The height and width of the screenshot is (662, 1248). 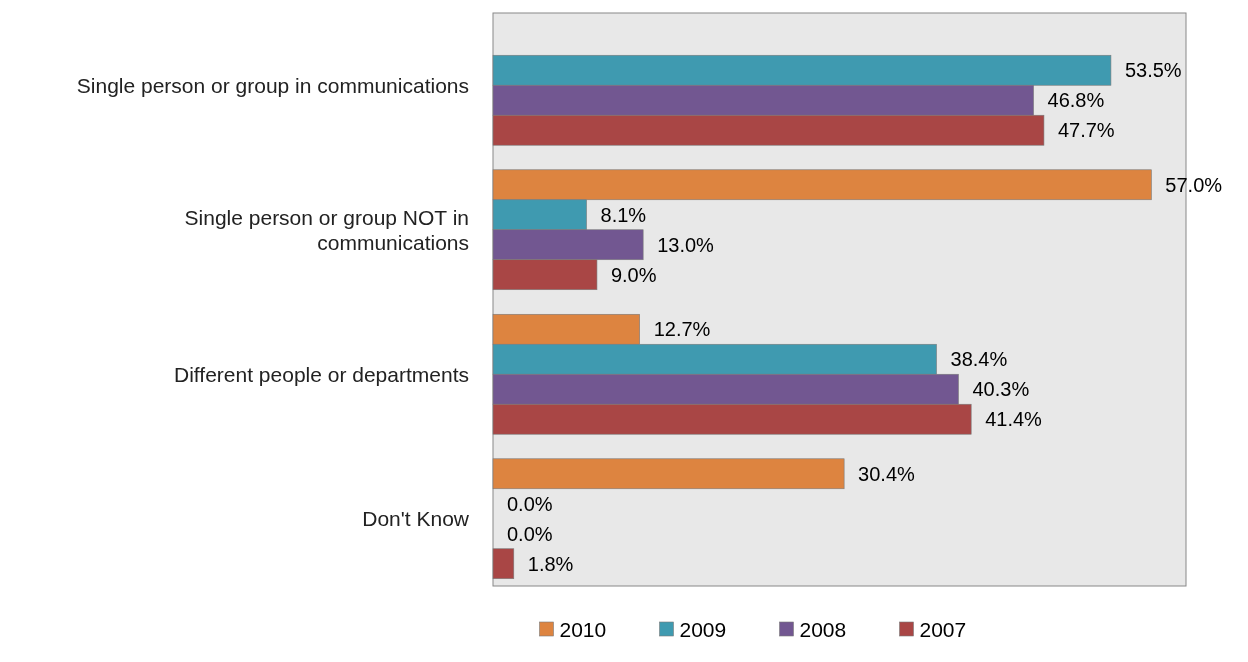 I want to click on data-label: 40.3%, so click(x=1001, y=389).